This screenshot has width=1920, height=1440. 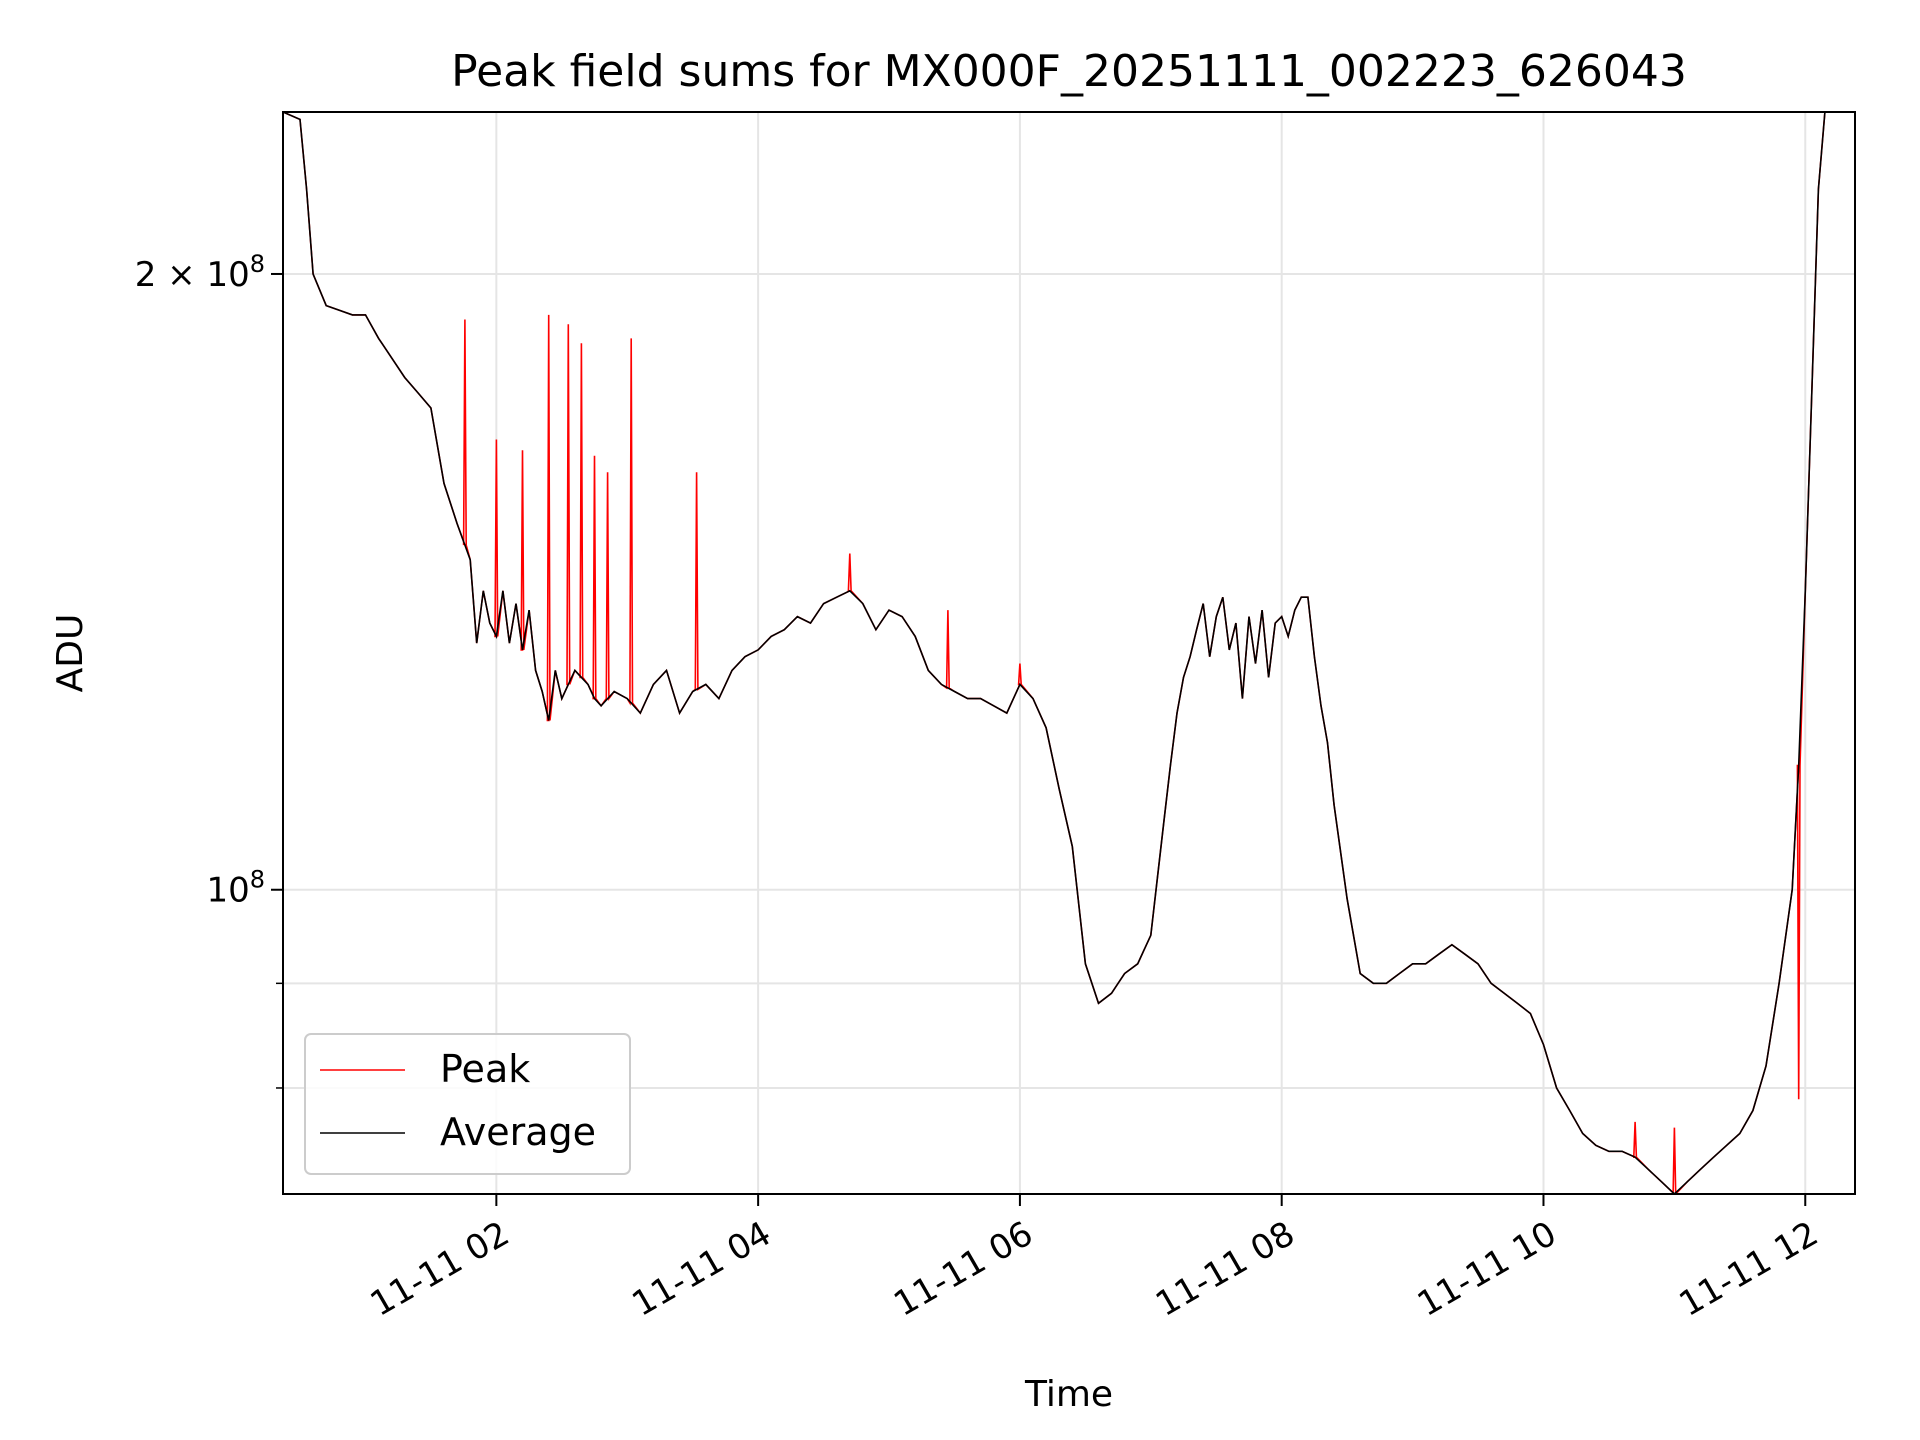 What do you see at coordinates (485, 1069) in the screenshot?
I see `legend-peak-label: Peak` at bounding box center [485, 1069].